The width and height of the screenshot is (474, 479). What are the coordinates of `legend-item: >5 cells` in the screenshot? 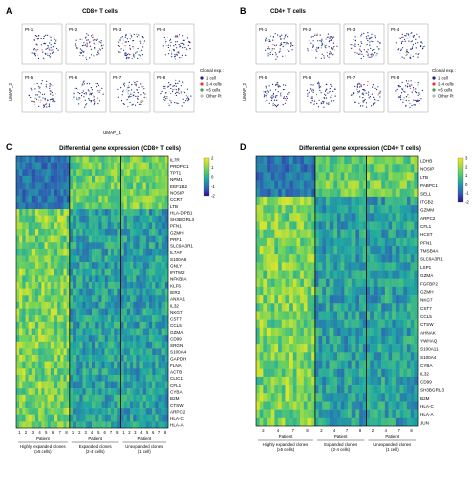 It's located at (445, 90).